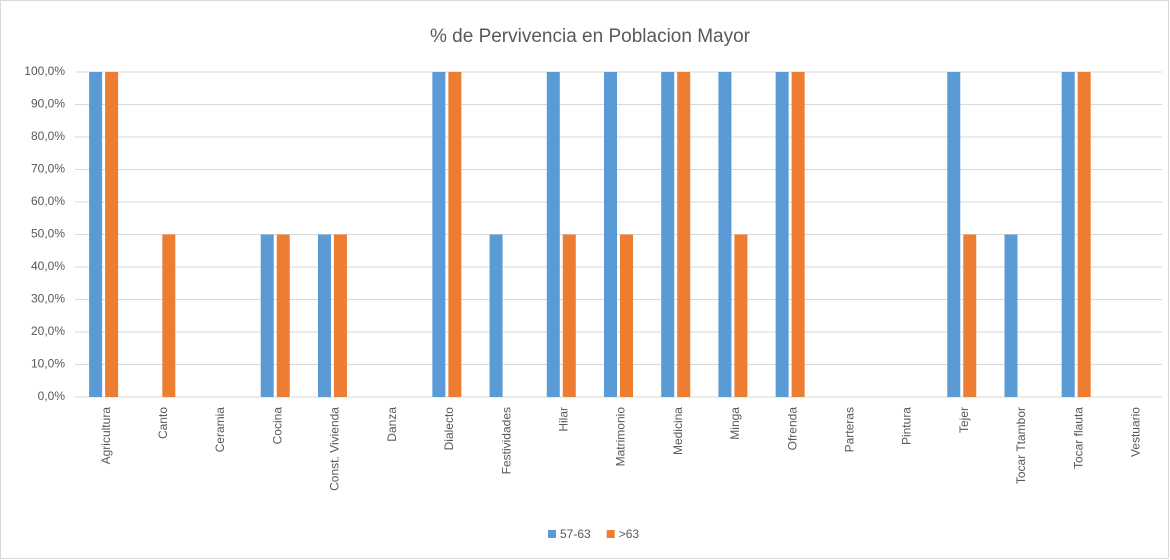  I want to click on x-tick-label: Ofrenda, so click(792, 429).